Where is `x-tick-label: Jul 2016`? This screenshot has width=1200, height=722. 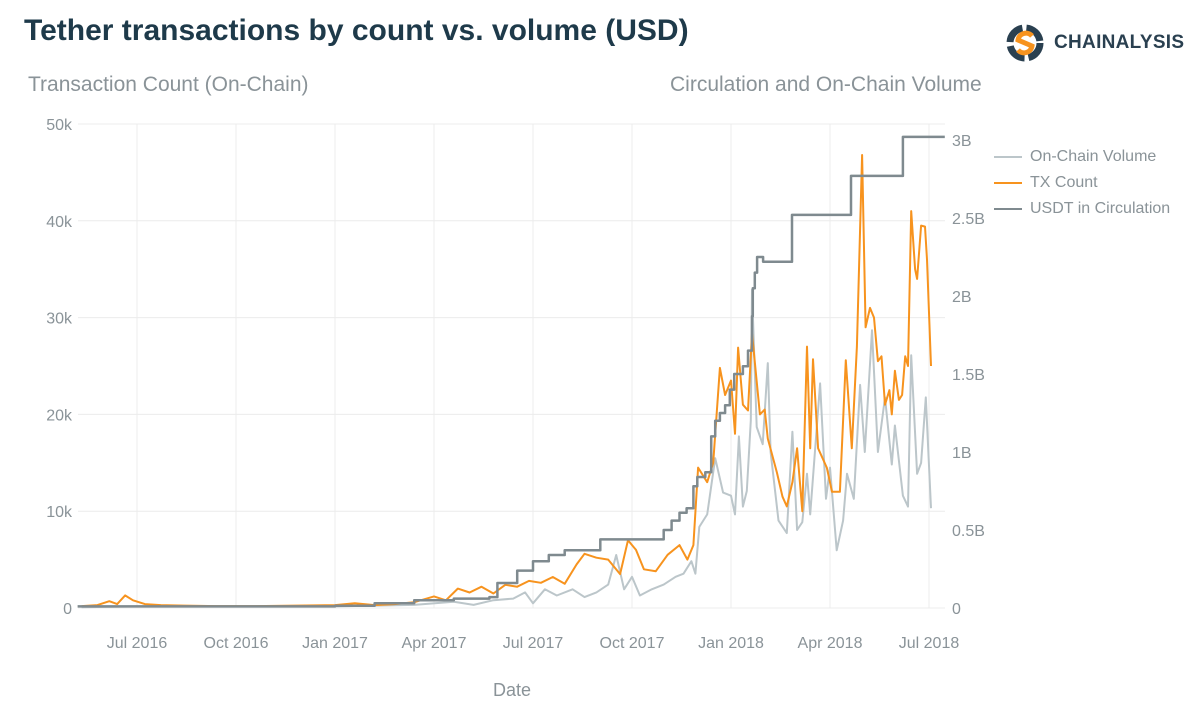
x-tick-label: Jul 2016 is located at coordinates (137, 643).